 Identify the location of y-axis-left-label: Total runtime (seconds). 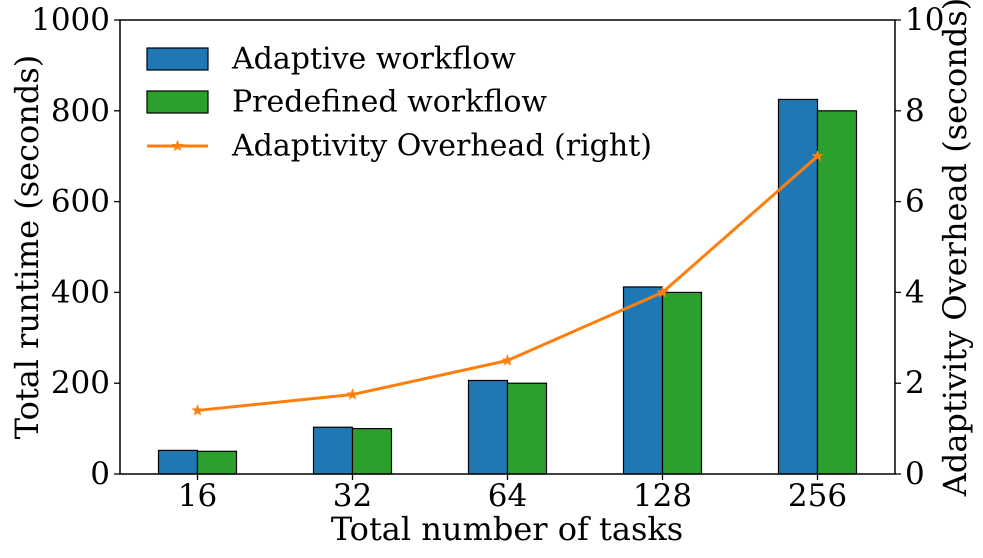
(27, 247).